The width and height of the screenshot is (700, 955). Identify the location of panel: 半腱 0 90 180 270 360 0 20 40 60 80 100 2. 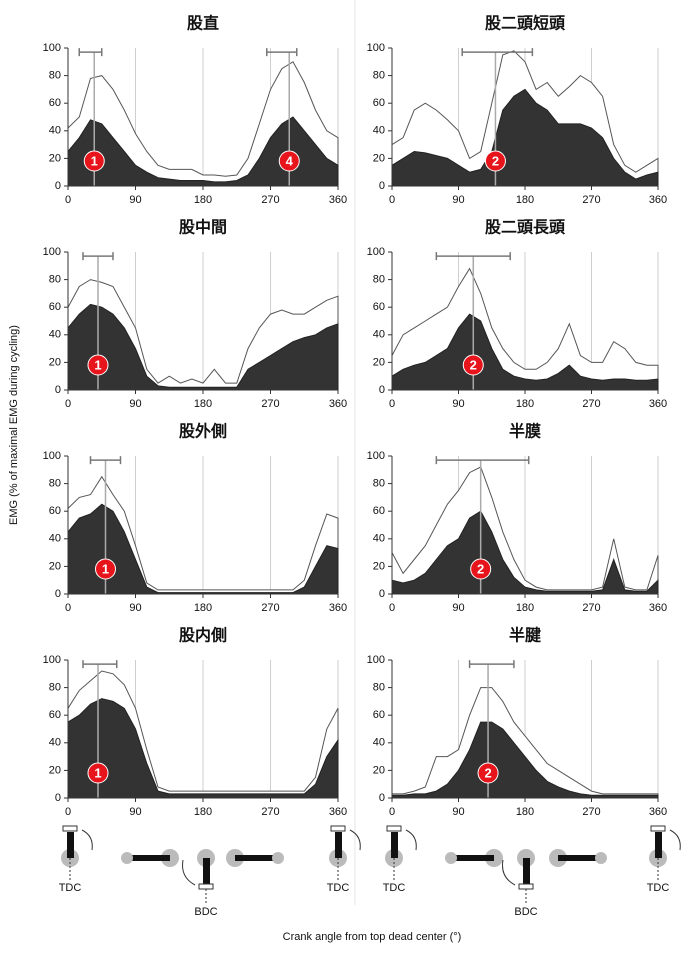
(517, 722).